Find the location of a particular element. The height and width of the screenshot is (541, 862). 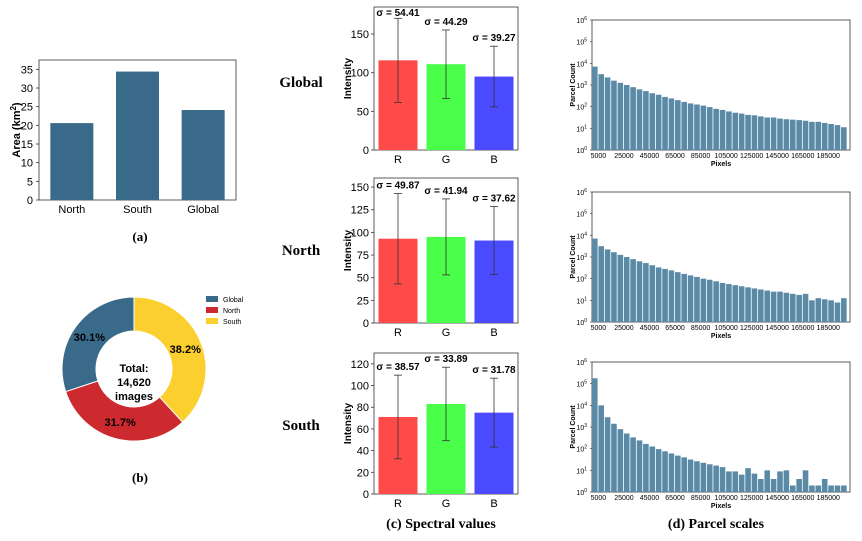

spectral-ytick-label: 100 is located at coordinates (360, 233).